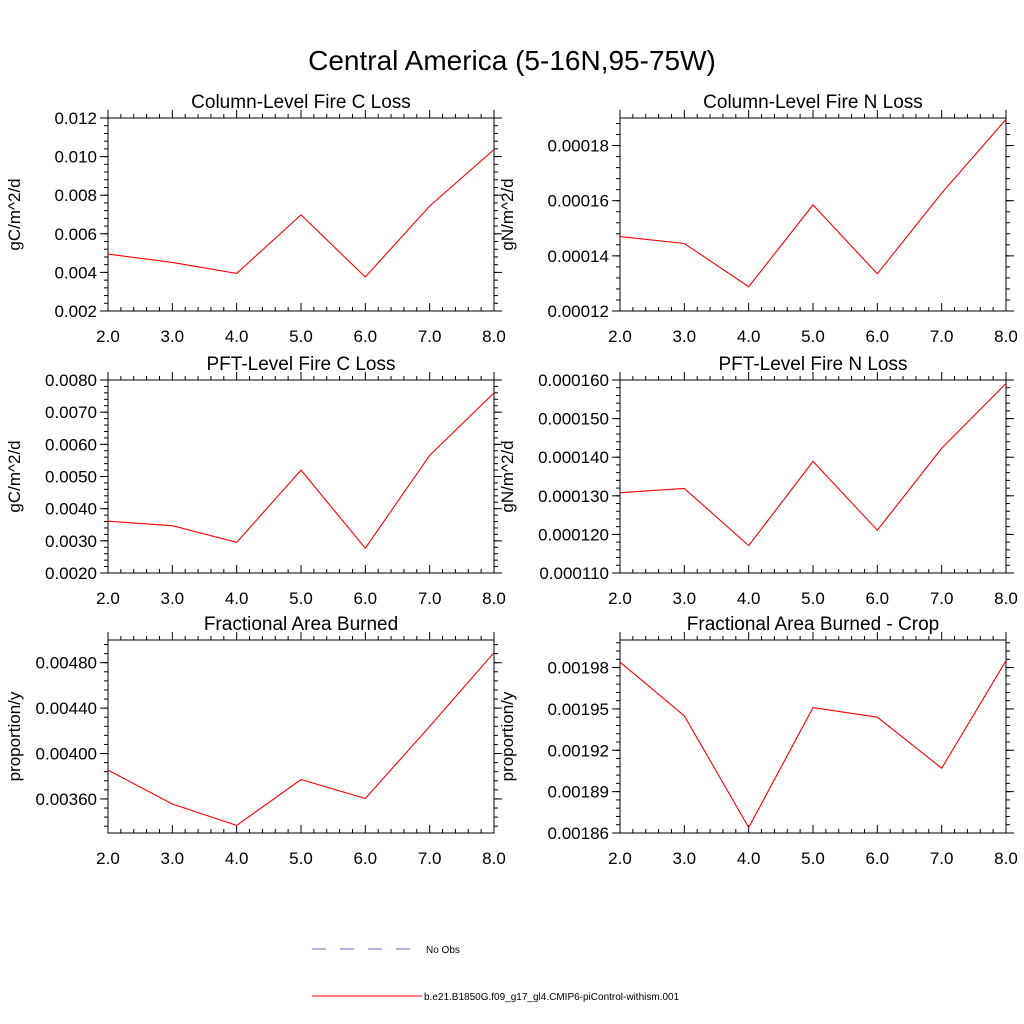 This screenshot has width=1024, height=1024. What do you see at coordinates (578, 750) in the screenshot?
I see `y-tick-label: 0.00192` at bounding box center [578, 750].